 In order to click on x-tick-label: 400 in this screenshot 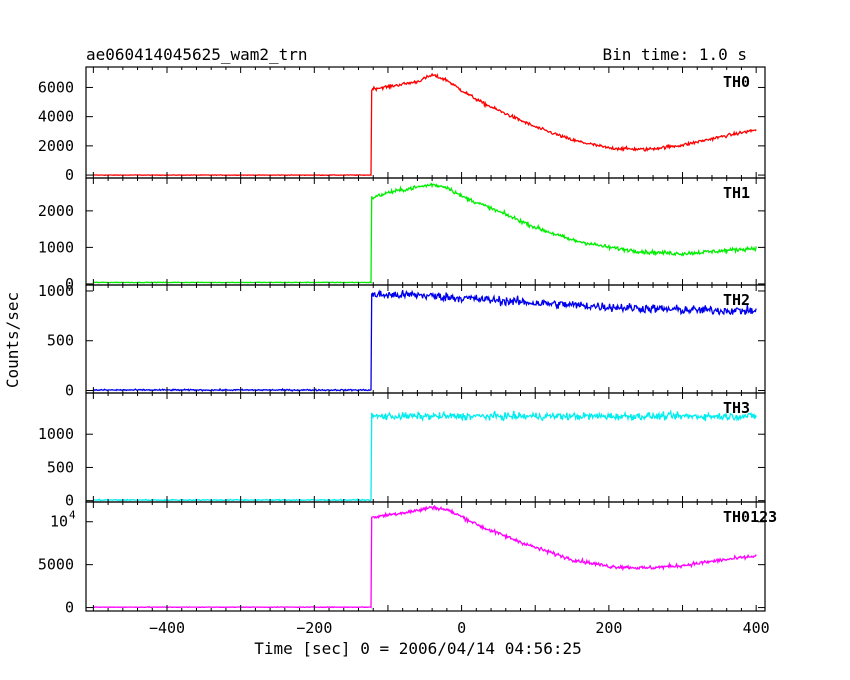, I will do `click(756, 628)`.